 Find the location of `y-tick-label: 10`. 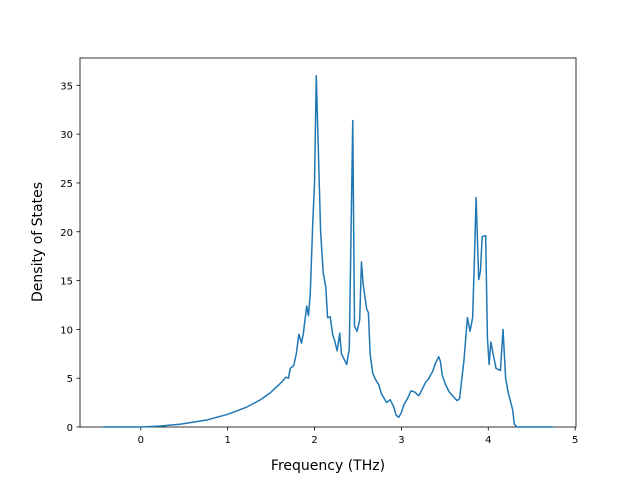

y-tick-label: 10 is located at coordinates (66, 330).